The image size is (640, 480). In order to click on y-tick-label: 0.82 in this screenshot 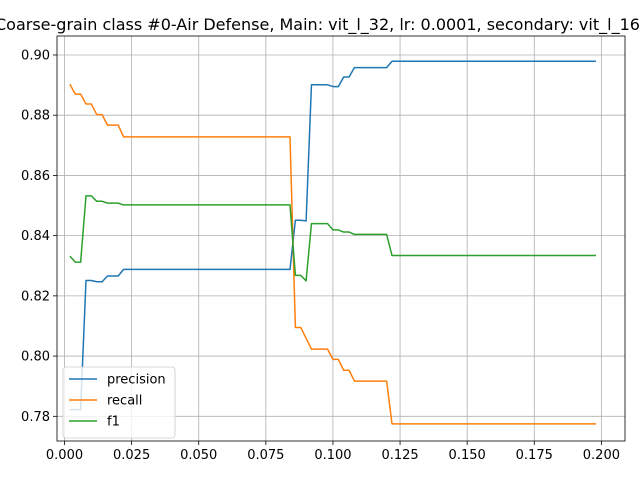, I will do `click(35, 296)`.